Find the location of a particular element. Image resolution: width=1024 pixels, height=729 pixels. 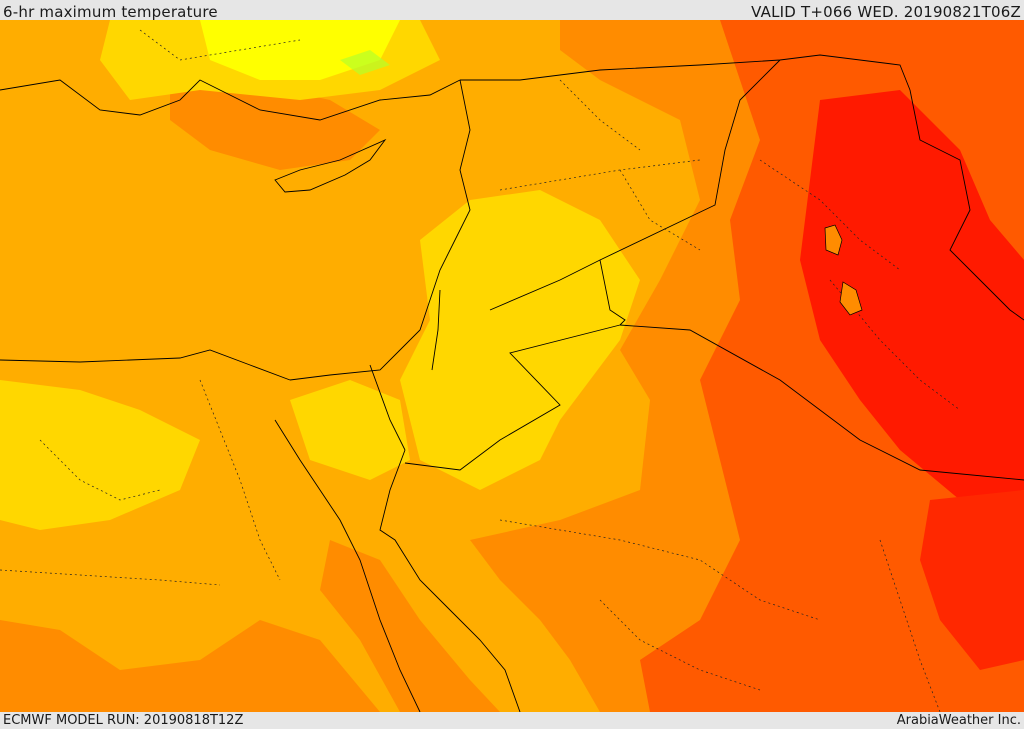

temp-zone-yellow-egypt is located at coordinates (100, 455).